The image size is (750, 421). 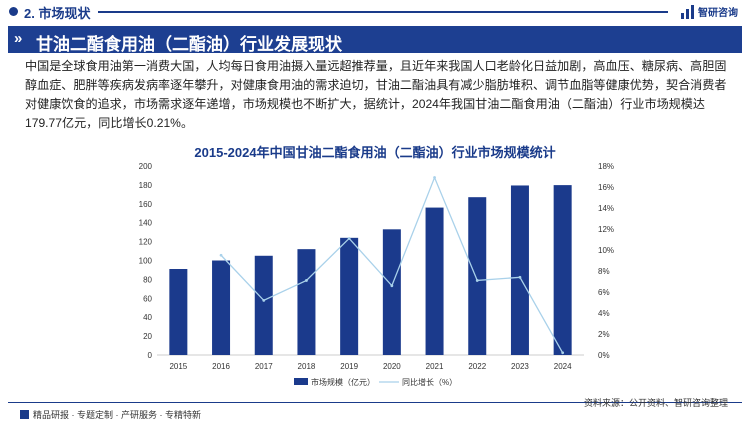 I want to click on y-left-tick-label: 40, so click(x=147, y=317).